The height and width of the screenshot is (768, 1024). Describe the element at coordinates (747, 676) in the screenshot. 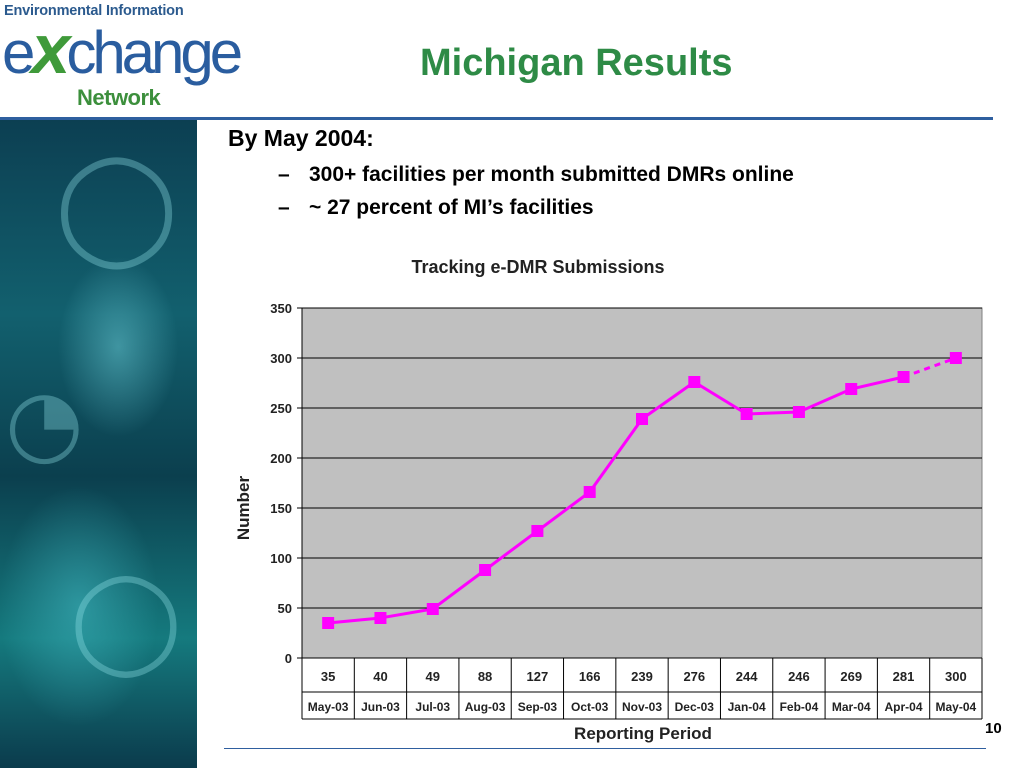

I see `data-table-value: 244` at that location.